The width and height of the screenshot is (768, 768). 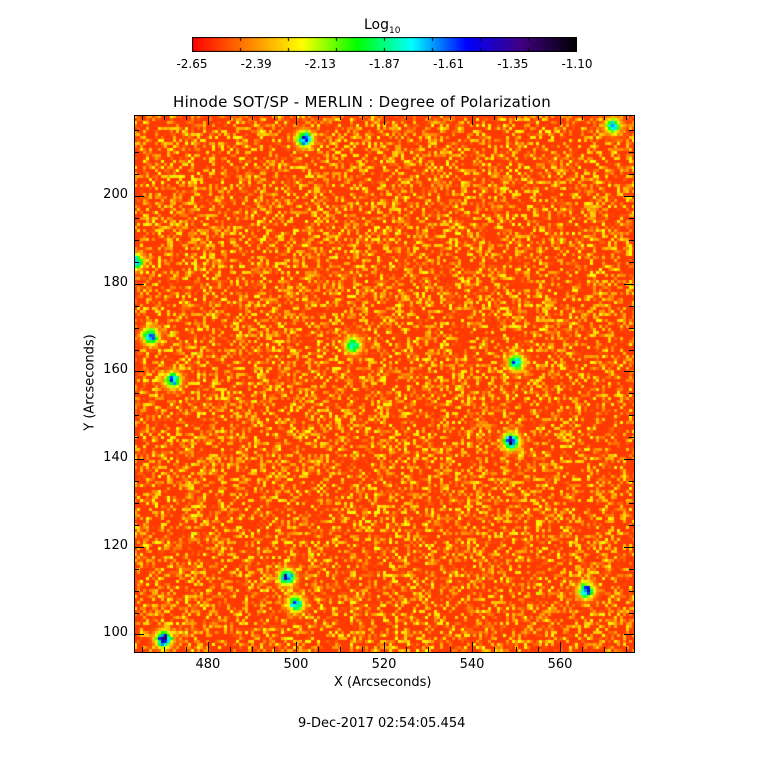 I want to click on colorbar-tick-label: -2.13, so click(x=320, y=64).